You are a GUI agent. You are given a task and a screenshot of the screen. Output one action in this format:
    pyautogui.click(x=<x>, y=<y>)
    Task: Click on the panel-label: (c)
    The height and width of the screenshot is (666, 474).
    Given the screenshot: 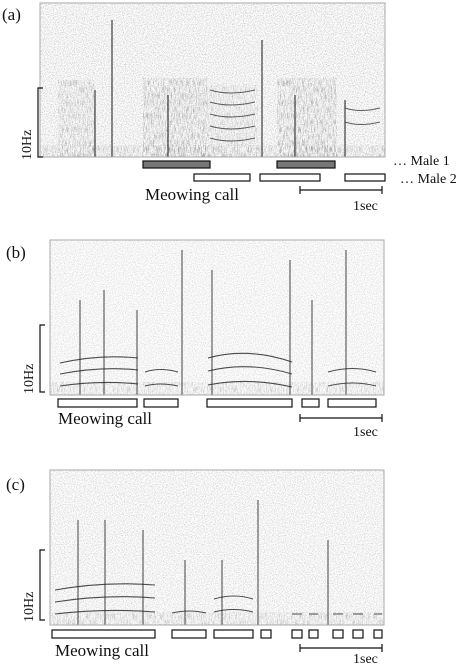 What is the action you would take?
    pyautogui.click(x=15, y=484)
    